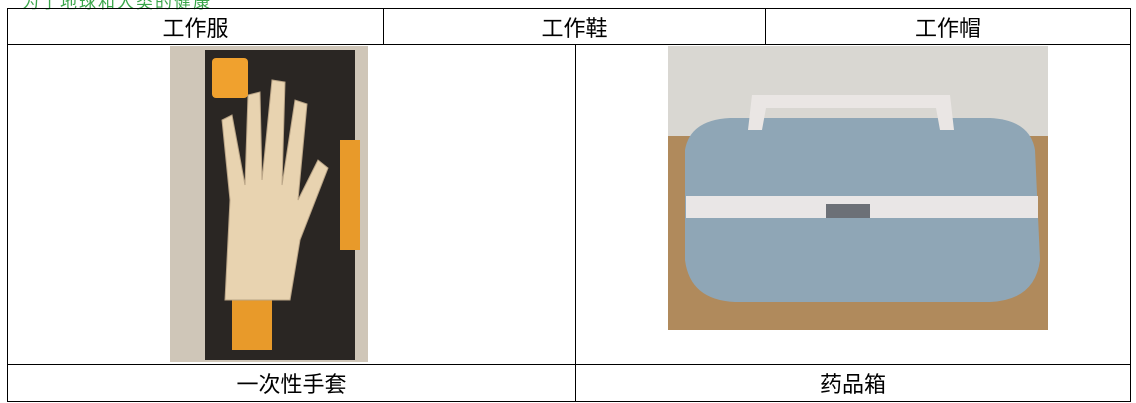 This screenshot has height=403, width=1136. What do you see at coordinates (117, 6) in the screenshot?
I see `banner: 为了地球和人类的健康` at bounding box center [117, 6].